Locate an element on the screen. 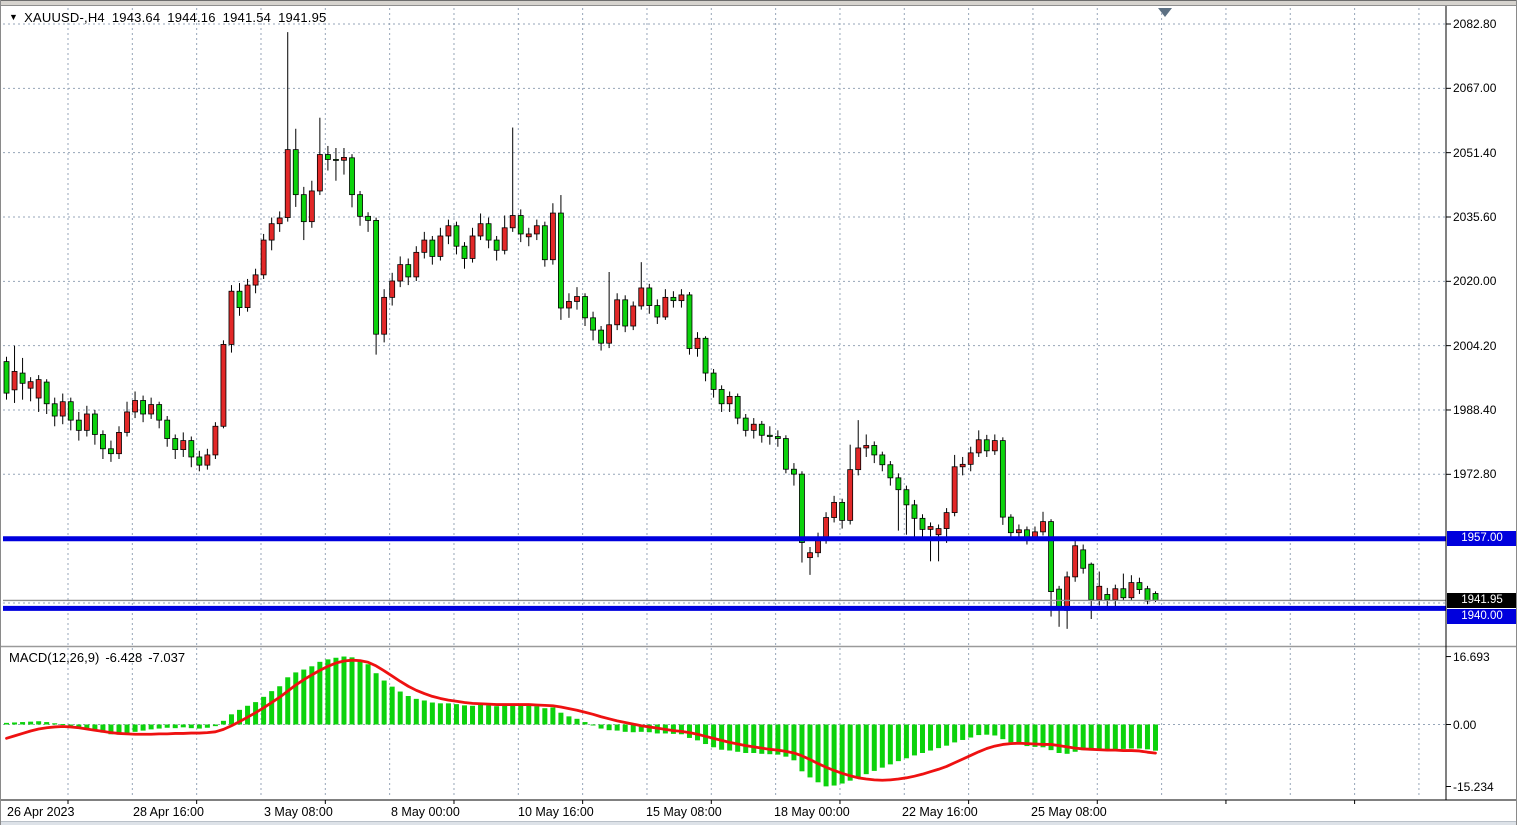 The image size is (1517, 825). price-axis-label: 2004.20 is located at coordinates (1475, 345).